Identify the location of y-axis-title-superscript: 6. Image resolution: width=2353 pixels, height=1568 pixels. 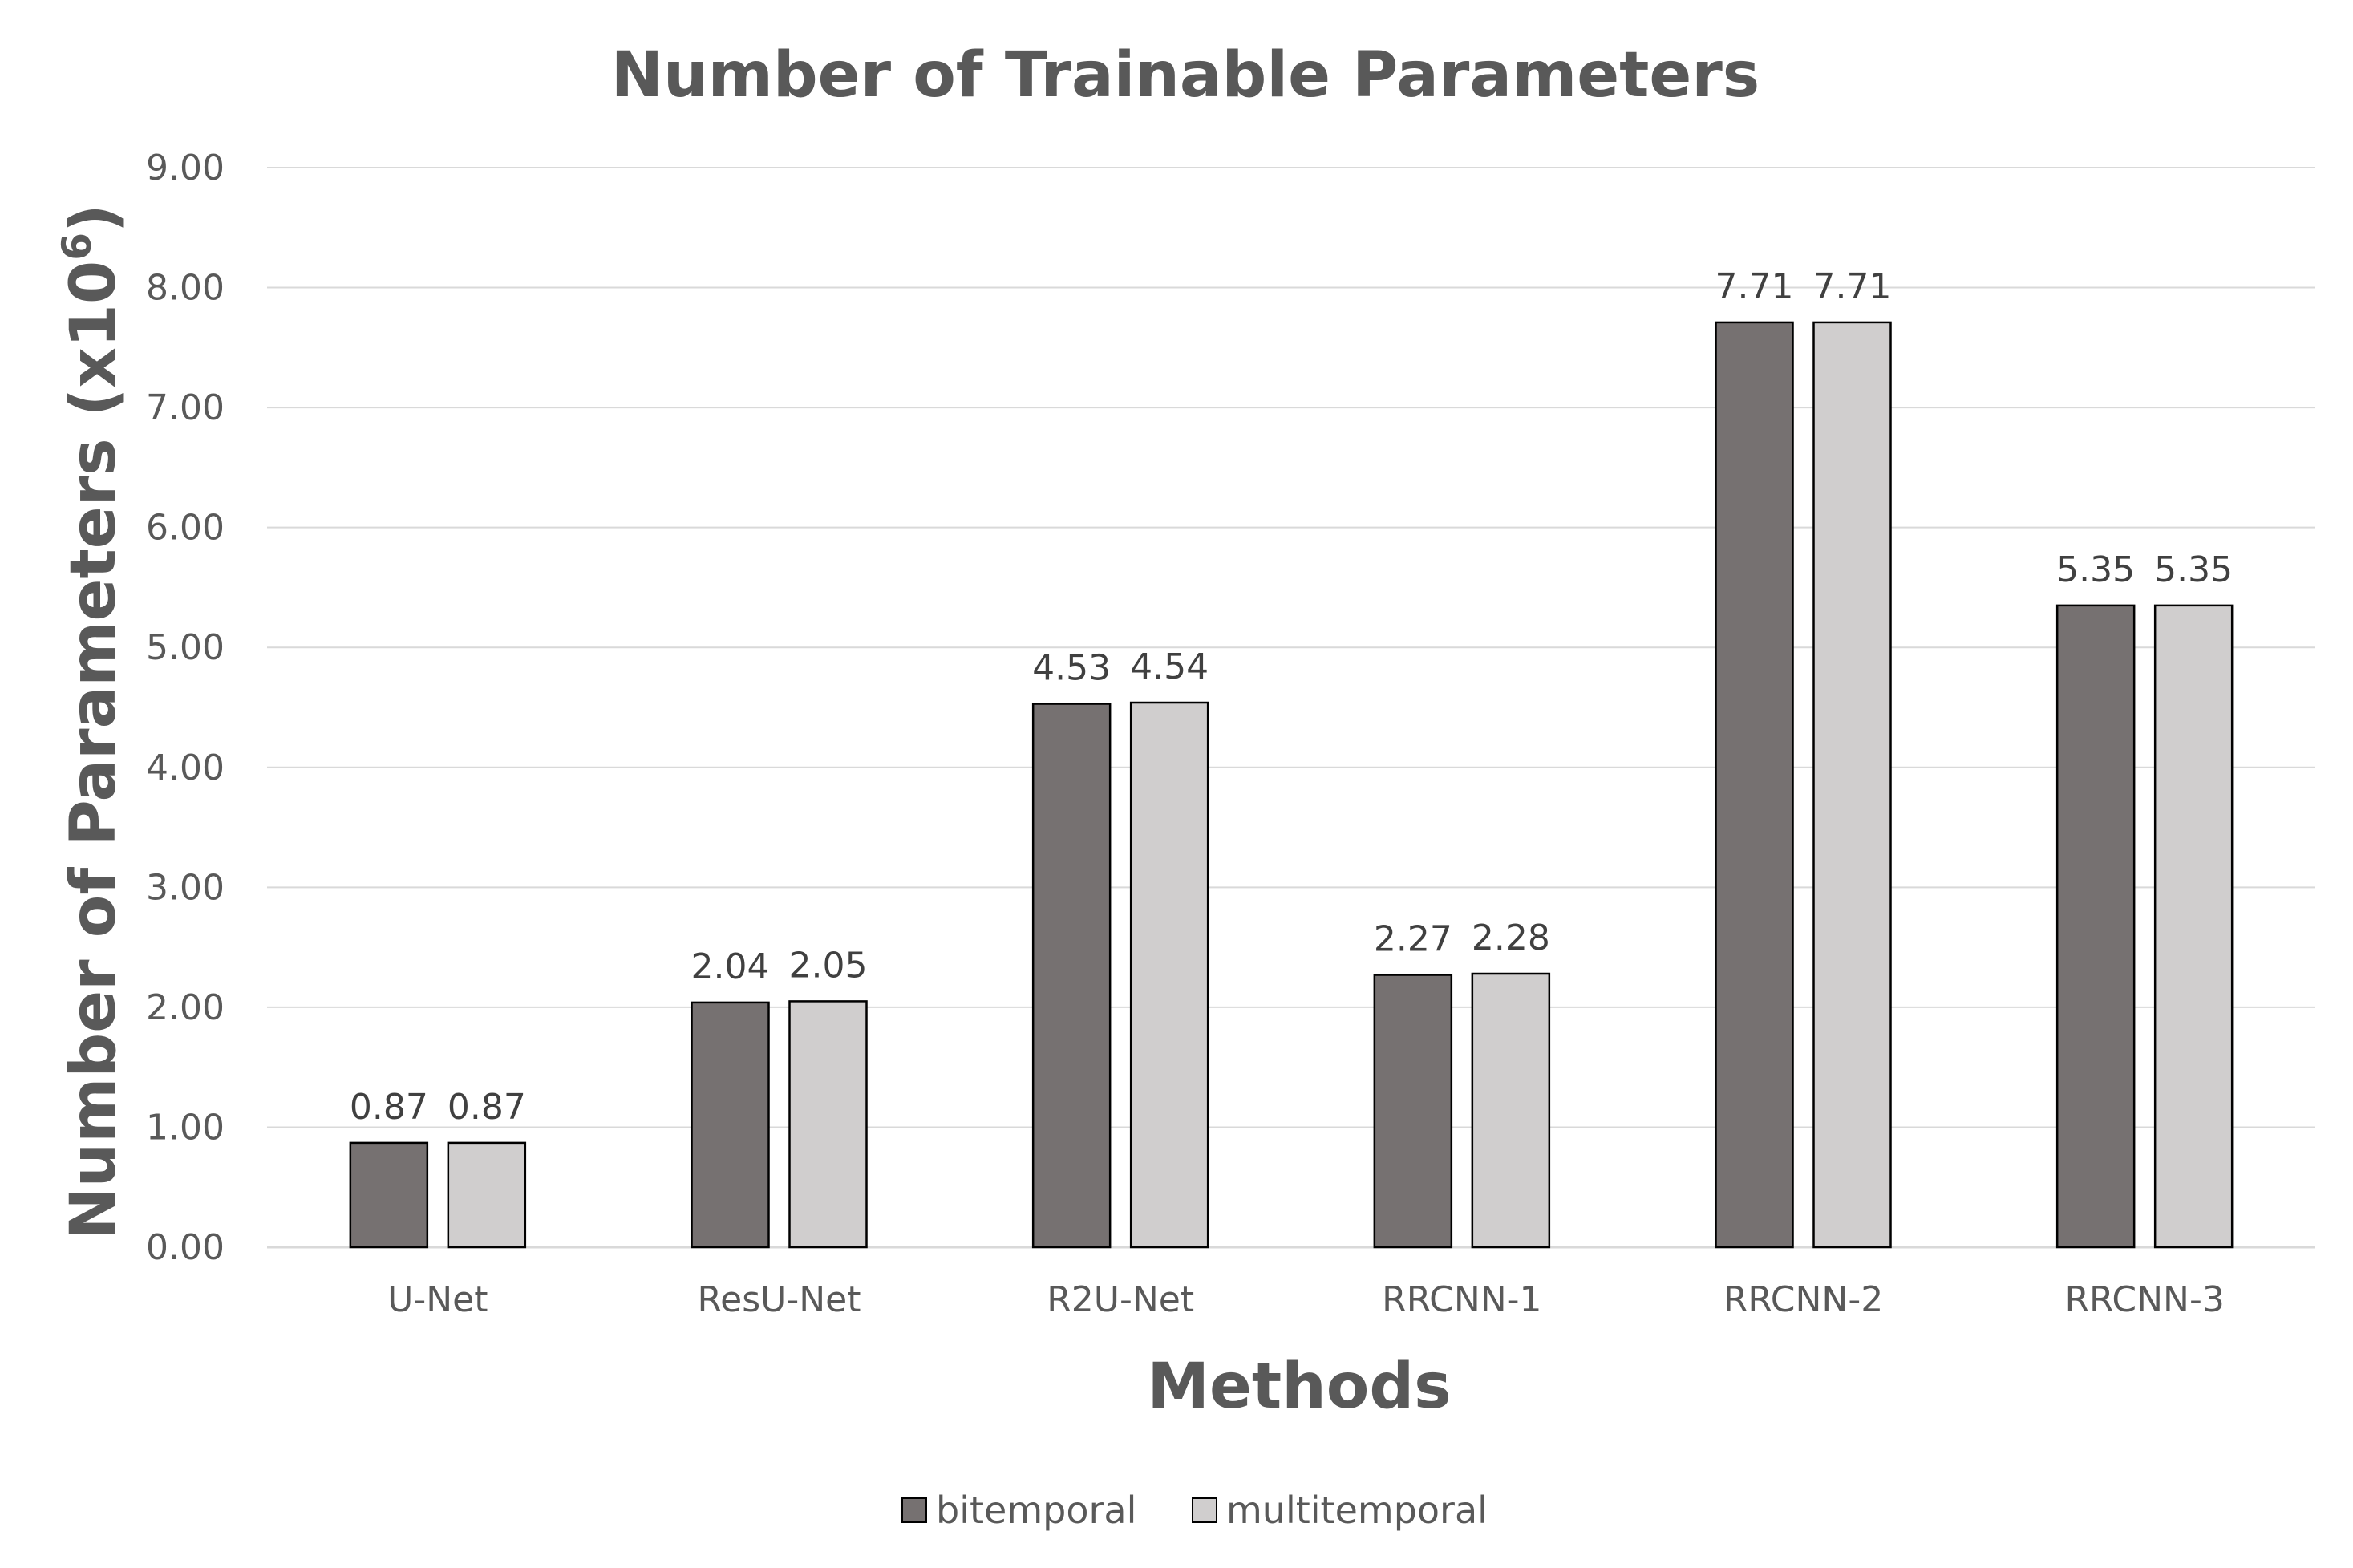
(77, 247).